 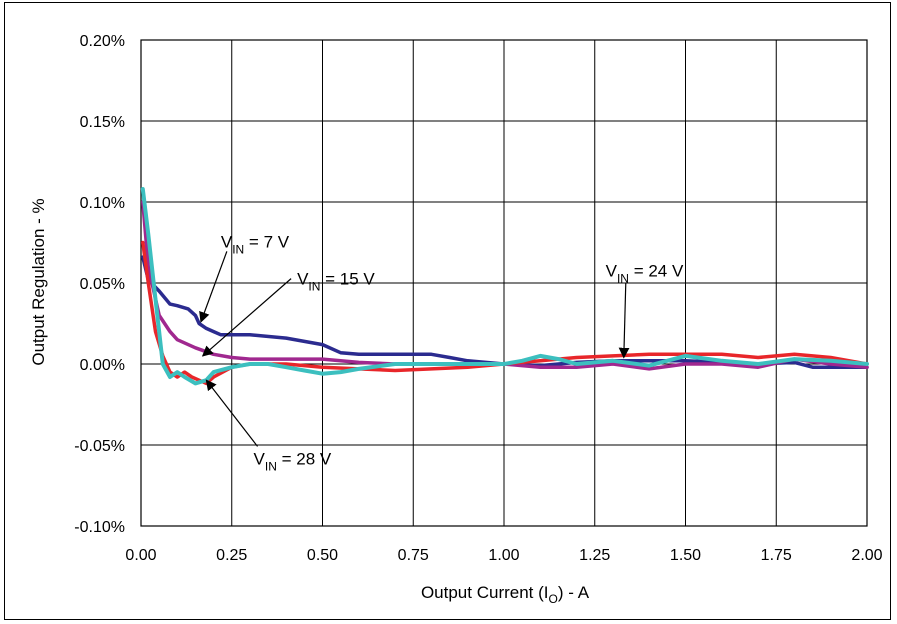 What do you see at coordinates (99, 527) in the screenshot?
I see `y-tick-label-6: -0.10%` at bounding box center [99, 527].